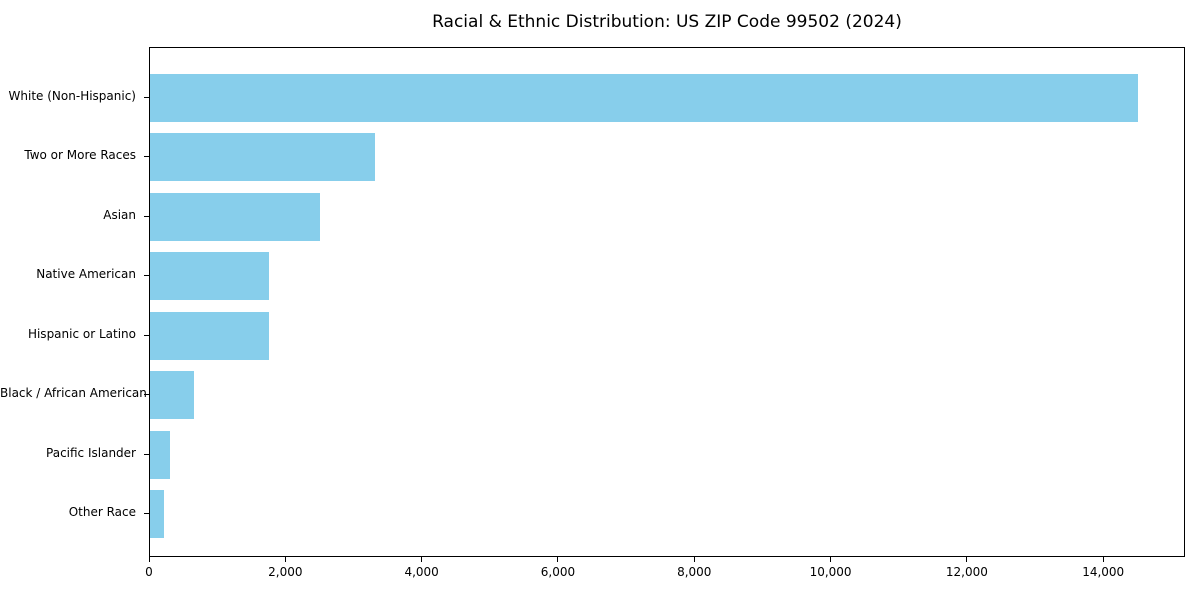 The image size is (1200, 600). I want to click on x-tick-label: 0, so click(149, 572).